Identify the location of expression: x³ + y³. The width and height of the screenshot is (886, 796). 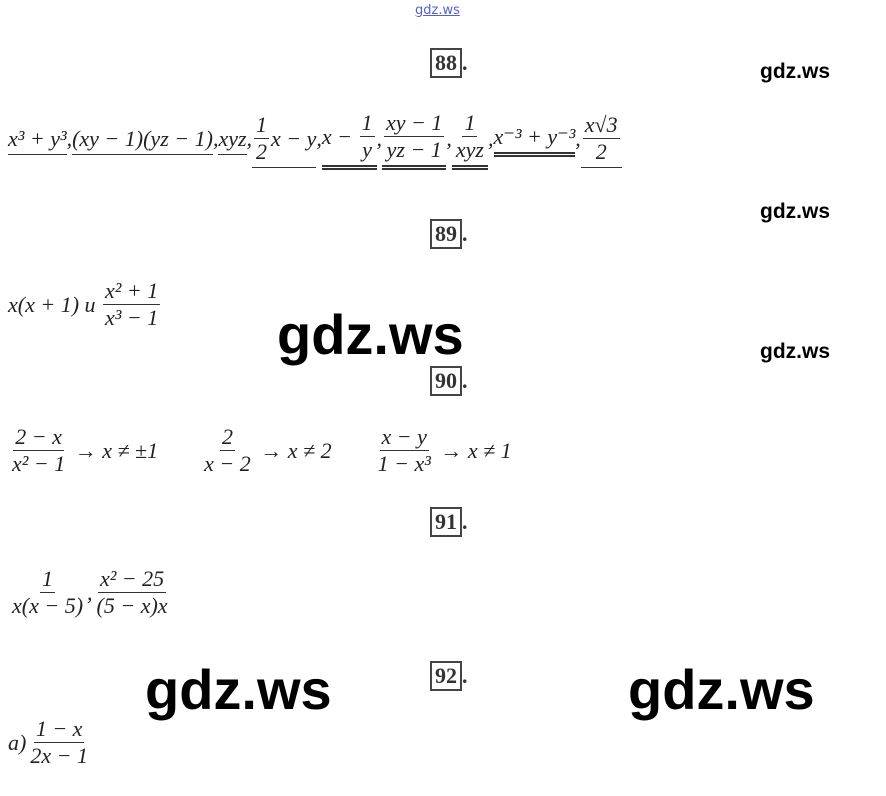
(37, 140).